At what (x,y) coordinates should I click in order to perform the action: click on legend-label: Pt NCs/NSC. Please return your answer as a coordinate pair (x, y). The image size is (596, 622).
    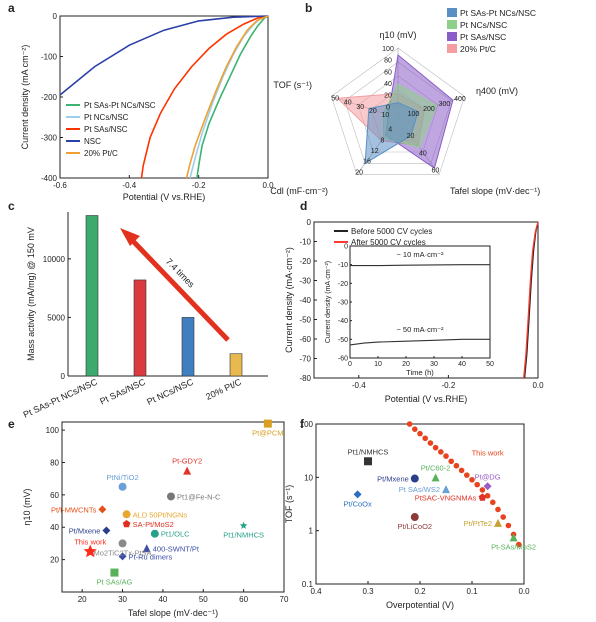
    Looking at the image, I should click on (483, 25).